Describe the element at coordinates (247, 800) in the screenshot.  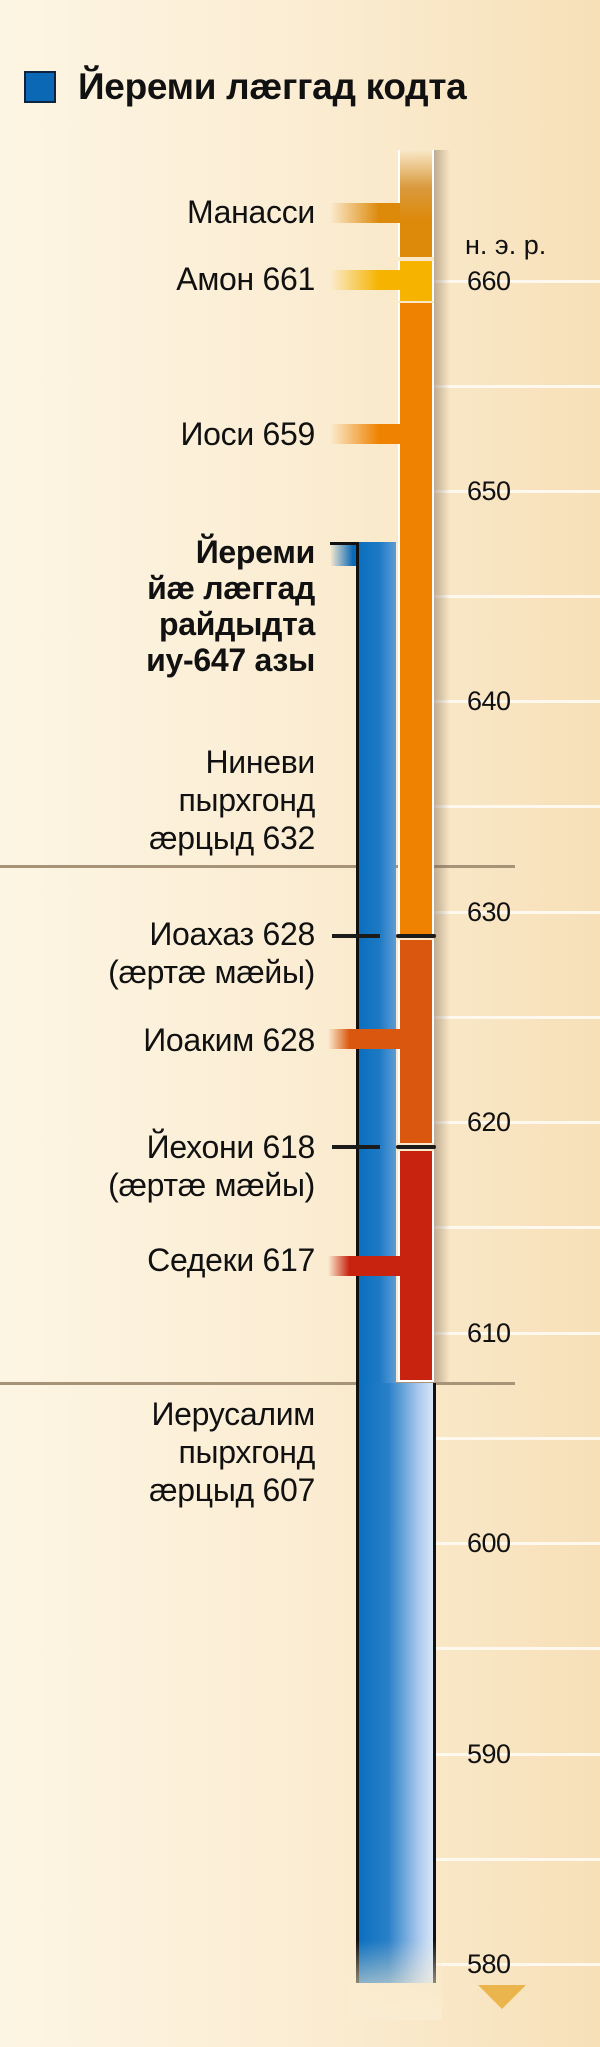
I see `label-nineveh-line2: пырхгонд` at that location.